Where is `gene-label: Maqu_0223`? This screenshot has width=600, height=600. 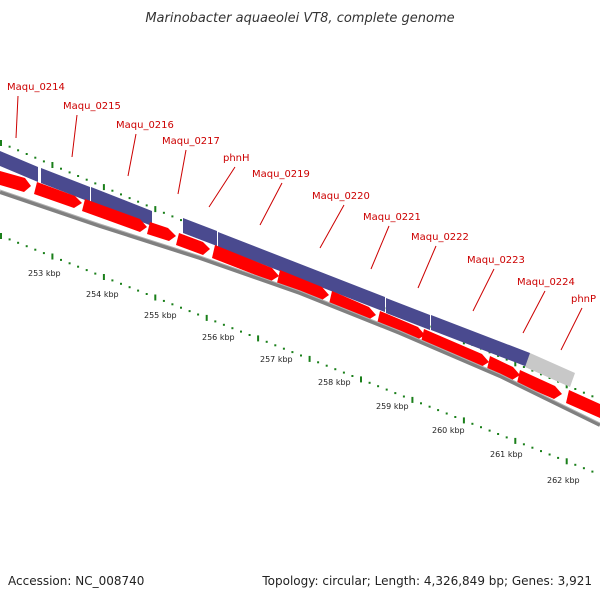 gene-label: Maqu_0223 is located at coordinates (496, 260).